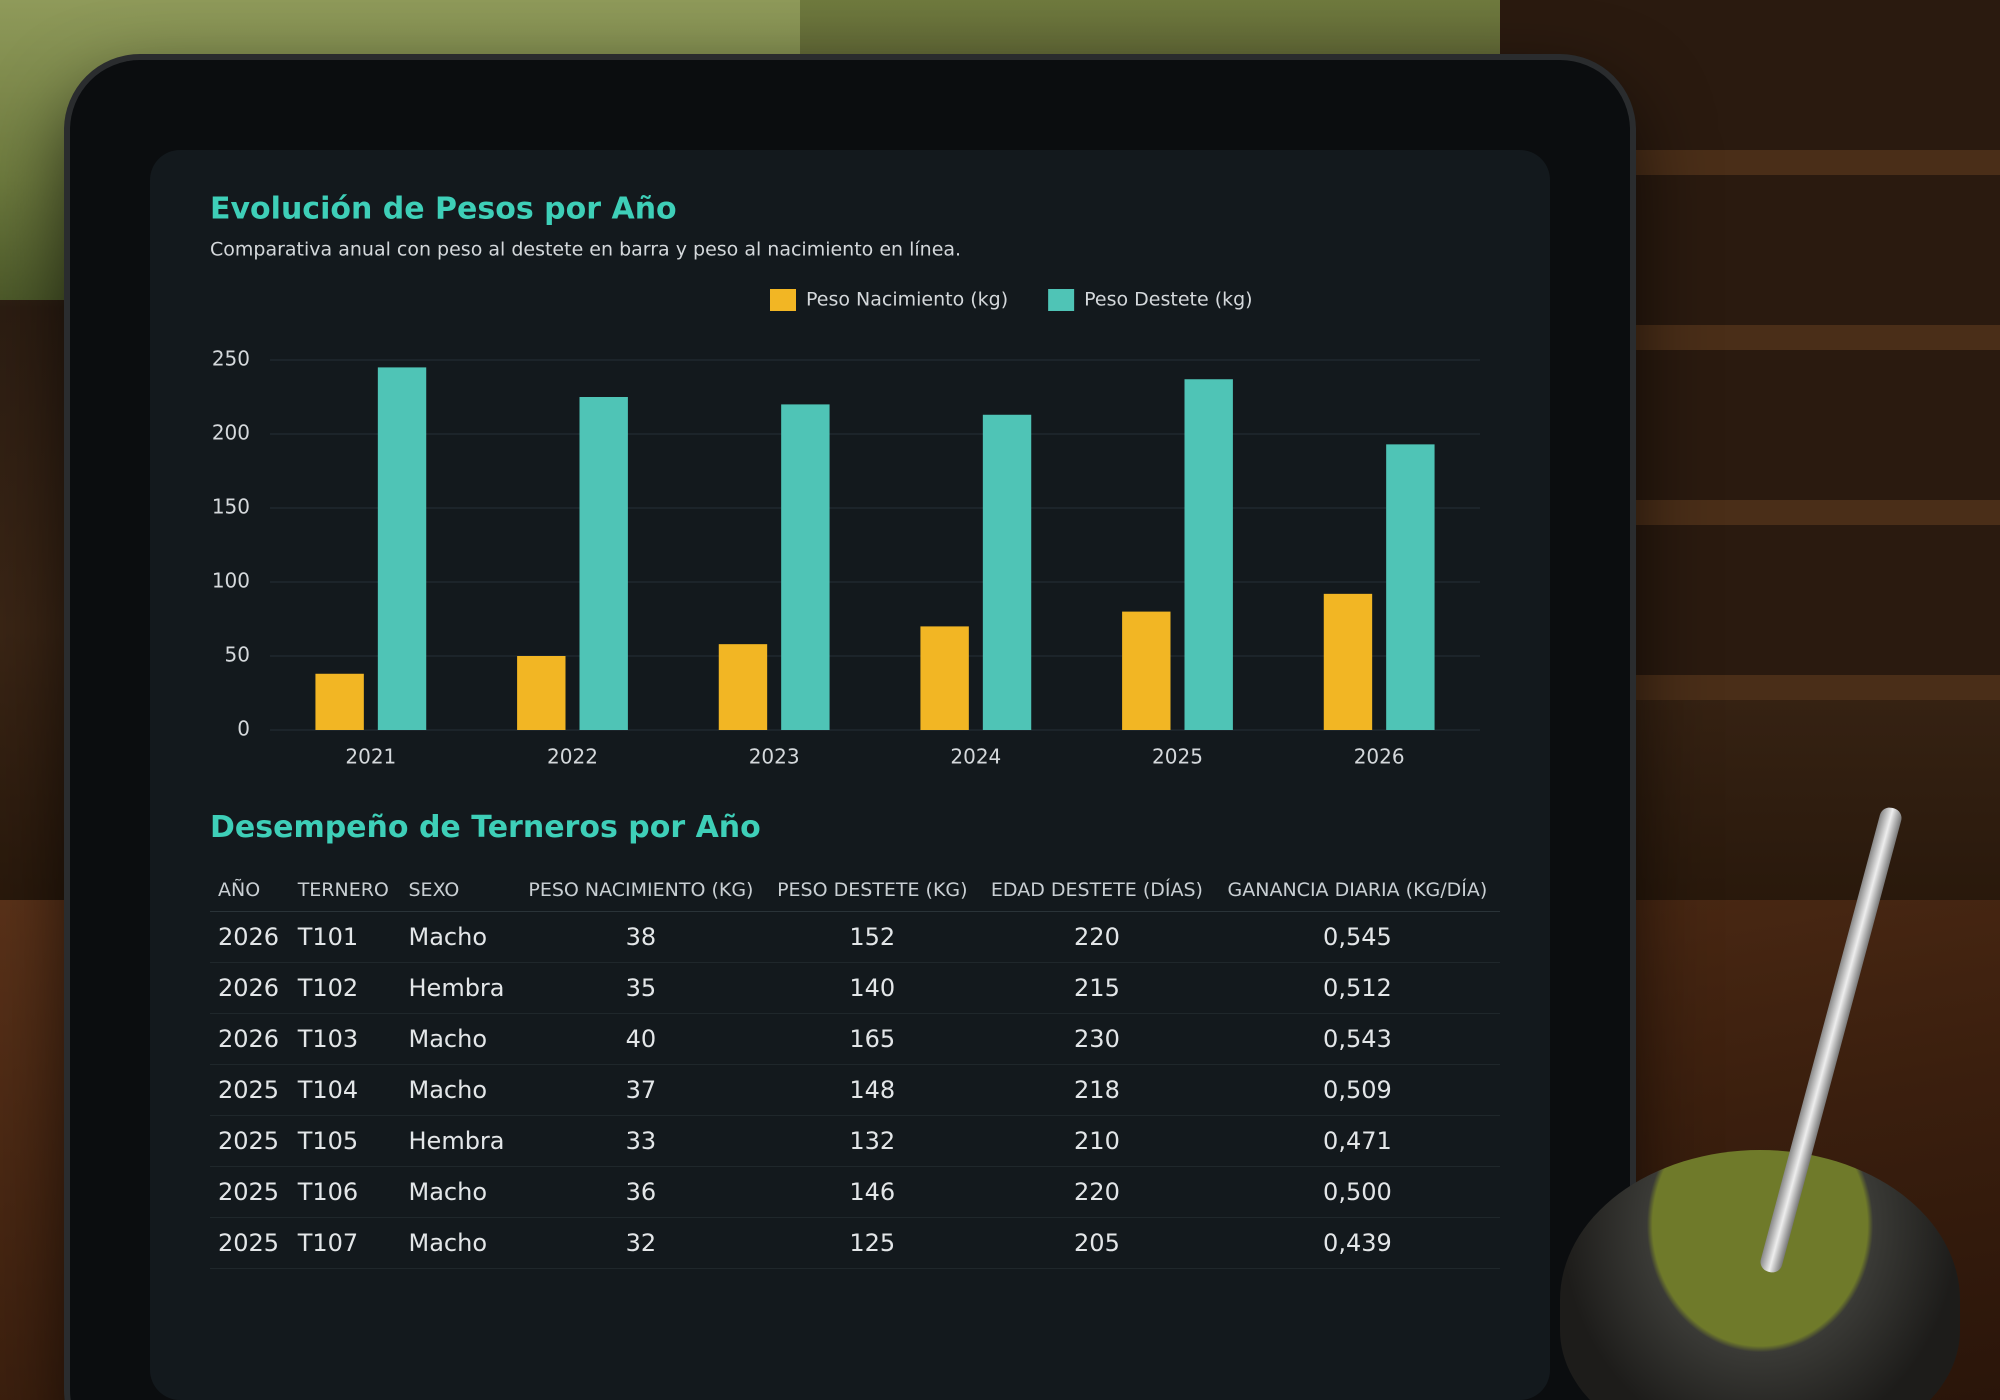  What do you see at coordinates (250, 890) in the screenshot?
I see `column-header: AÑO` at bounding box center [250, 890].